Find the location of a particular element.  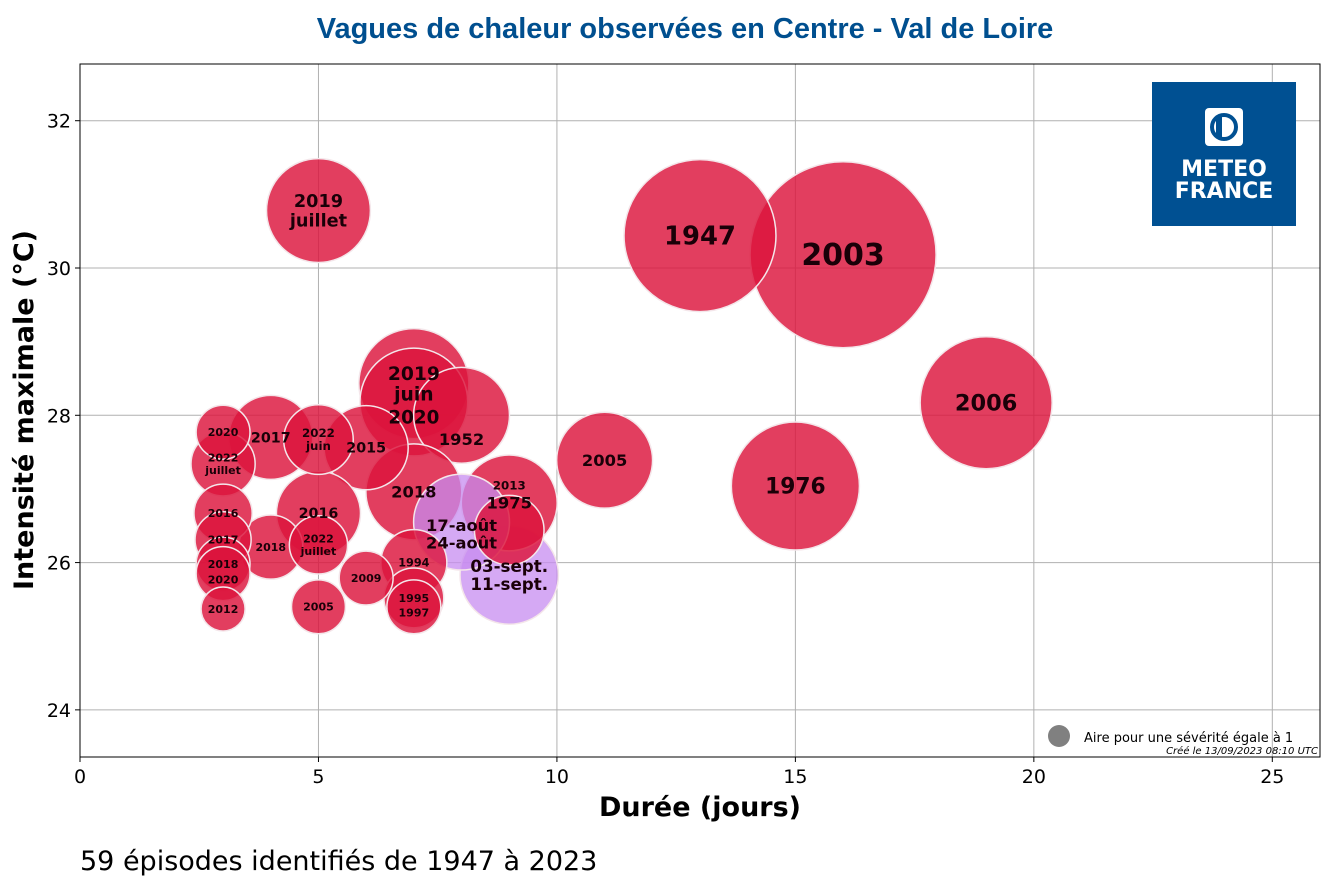

y-tick-label: 24 is located at coordinates (59, 711).